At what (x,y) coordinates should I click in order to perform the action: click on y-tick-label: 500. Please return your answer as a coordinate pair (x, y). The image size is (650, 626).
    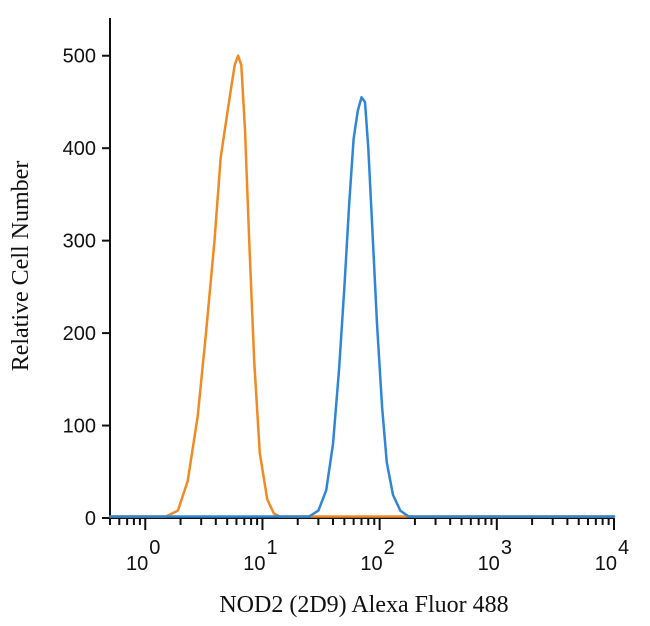
    Looking at the image, I should click on (79, 57).